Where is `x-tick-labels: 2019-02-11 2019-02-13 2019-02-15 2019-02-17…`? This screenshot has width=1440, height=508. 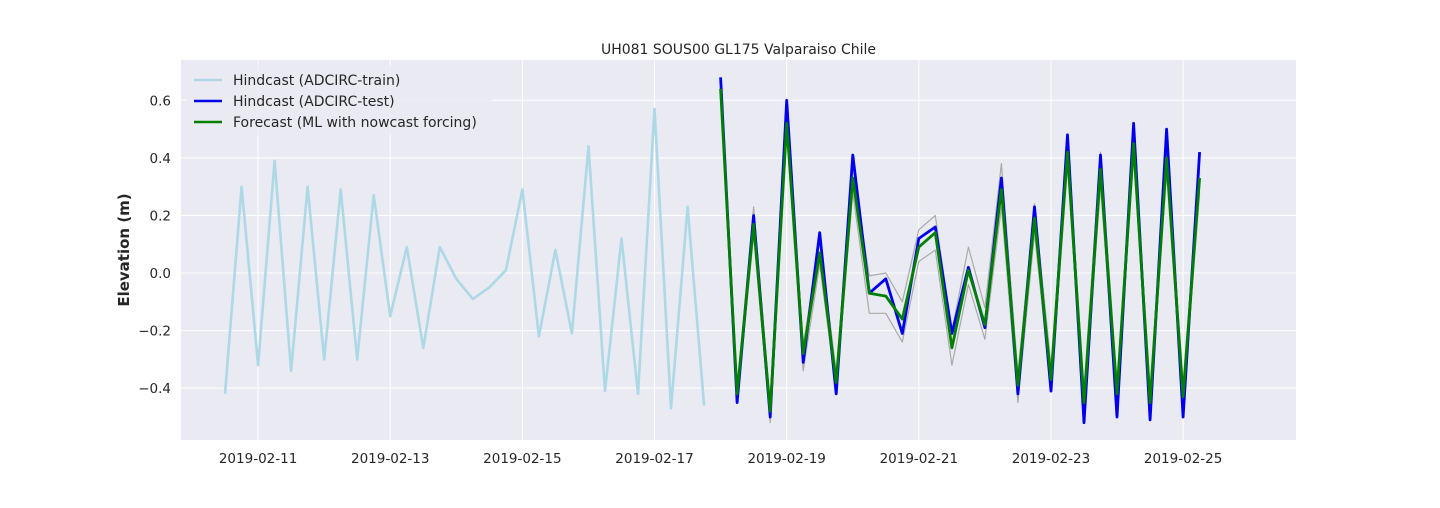 x-tick-labels: 2019-02-11 2019-02-13 2019-02-15 2019-02-17… is located at coordinates (721, 459).